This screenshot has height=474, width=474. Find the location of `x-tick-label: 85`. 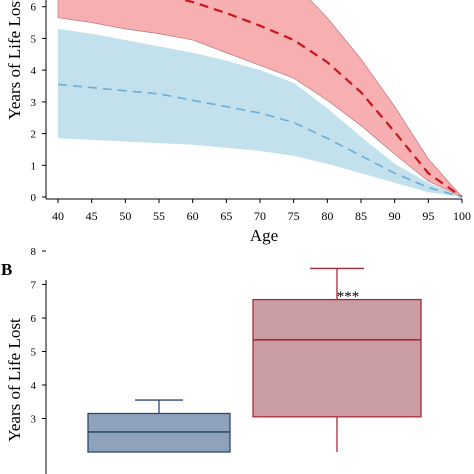

x-tick-label: 85 is located at coordinates (361, 216).